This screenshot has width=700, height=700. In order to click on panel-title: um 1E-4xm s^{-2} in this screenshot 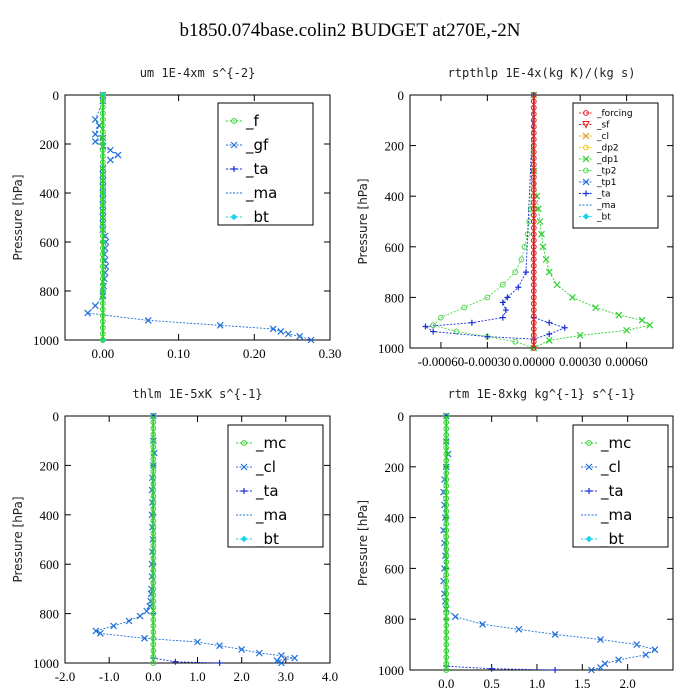, I will do `click(198, 73)`.